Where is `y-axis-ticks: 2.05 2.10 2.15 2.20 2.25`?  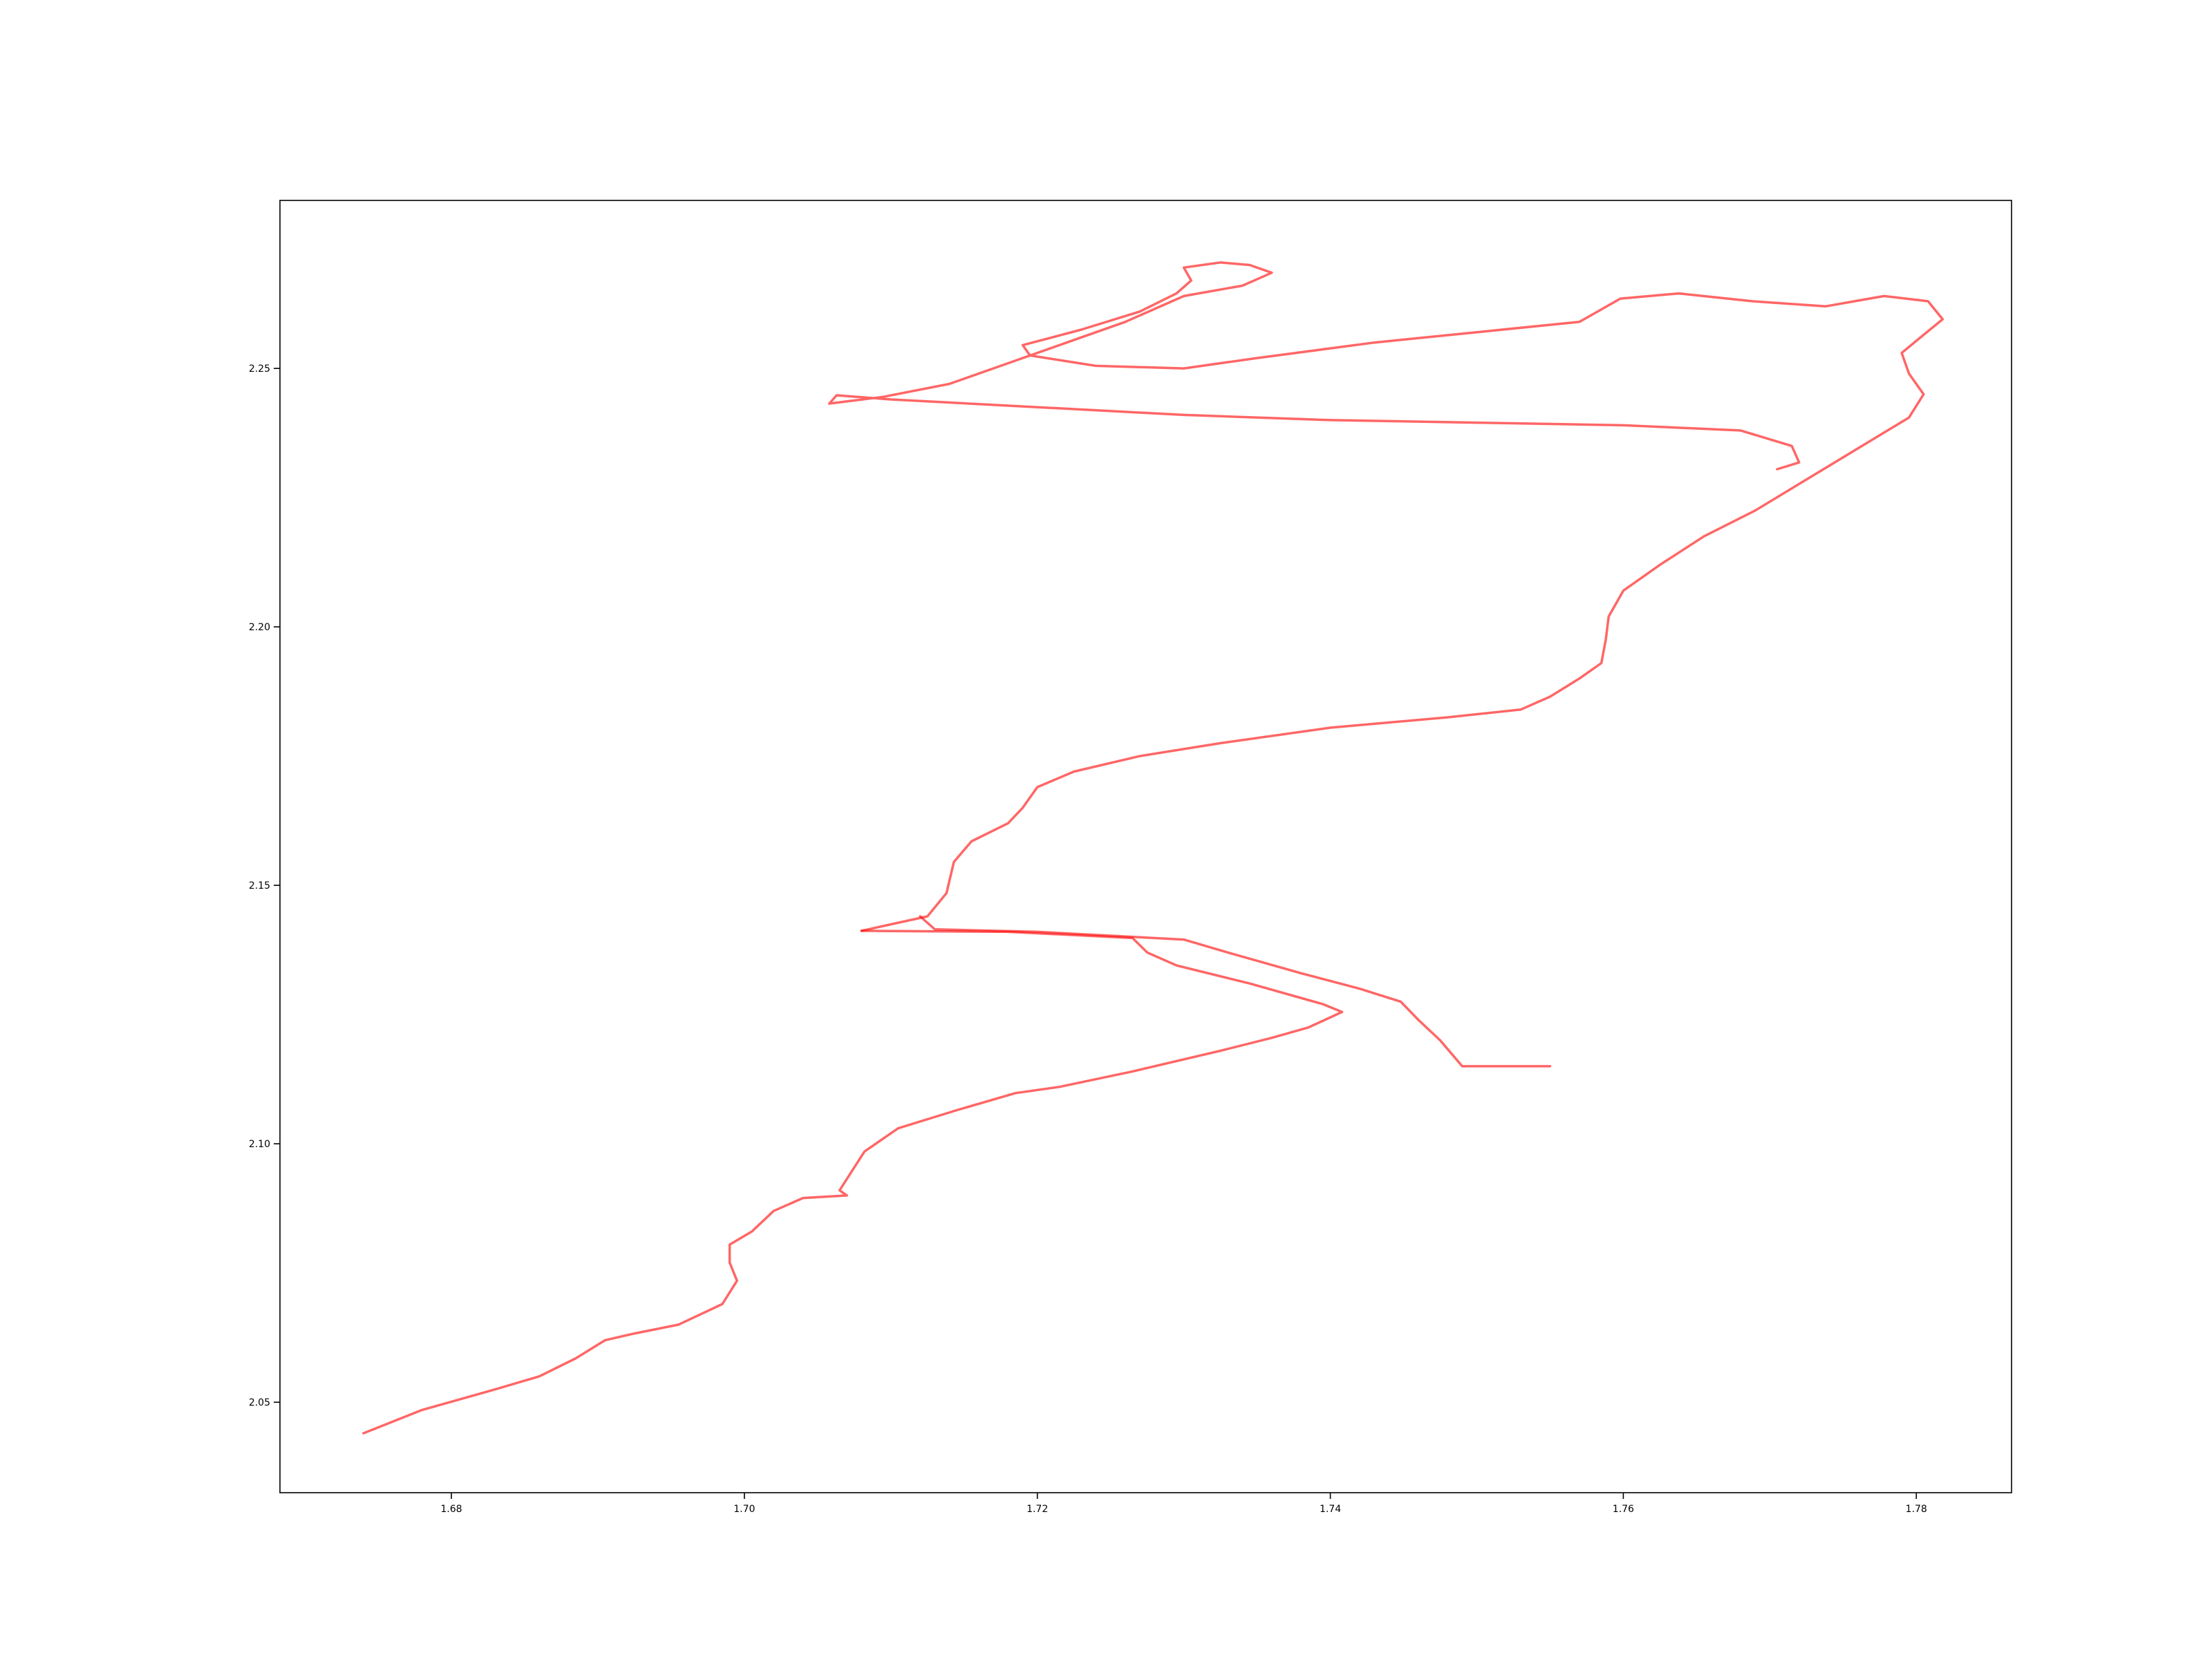 y-axis-ticks: 2.05 2.10 2.15 2.20 2.25 is located at coordinates (264, 885).